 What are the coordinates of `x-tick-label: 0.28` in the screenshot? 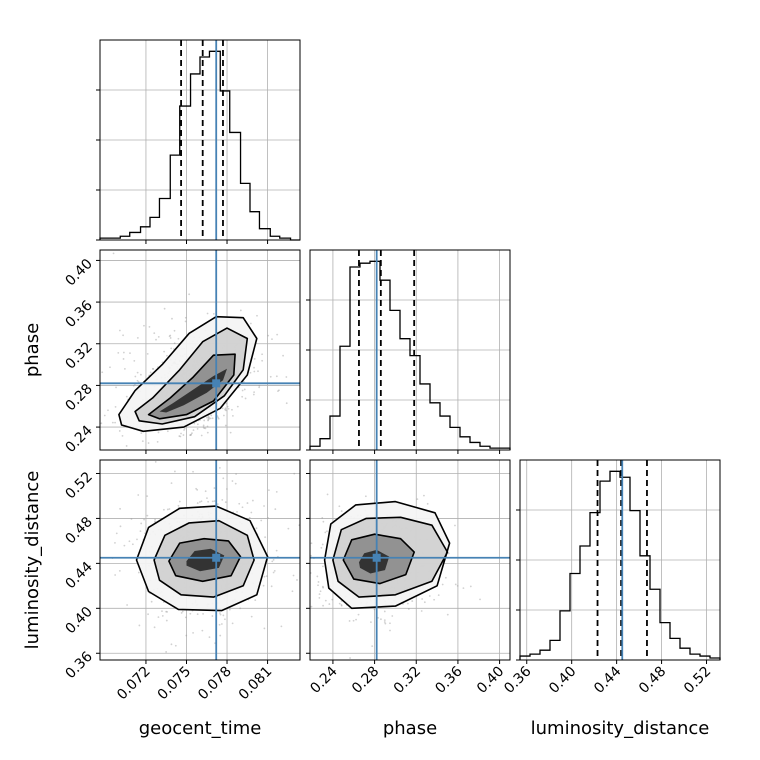 It's located at (365, 680).